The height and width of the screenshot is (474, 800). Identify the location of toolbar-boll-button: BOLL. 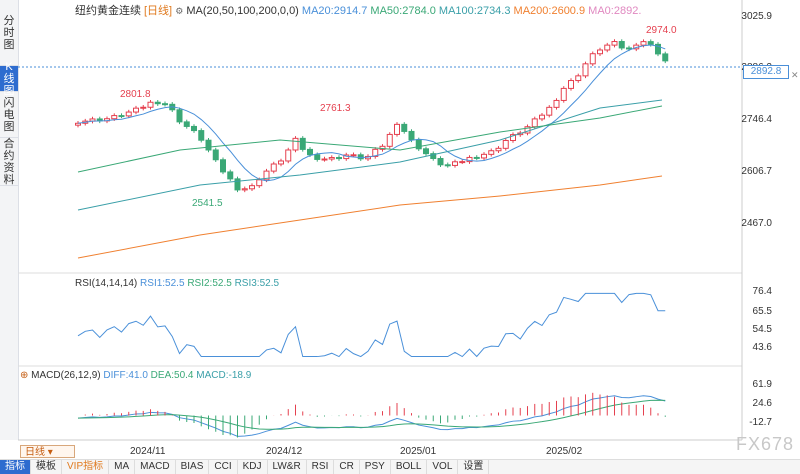
(409, 467).